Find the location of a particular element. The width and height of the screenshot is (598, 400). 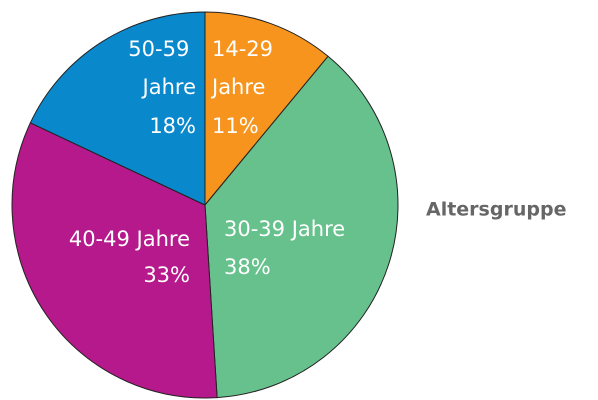

slice-label: 40-49 Jahre is located at coordinates (129, 239).